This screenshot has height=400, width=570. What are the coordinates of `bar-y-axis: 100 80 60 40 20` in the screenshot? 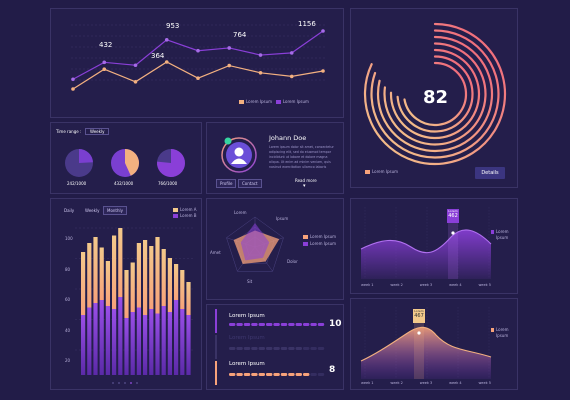 It's located at (69, 300).